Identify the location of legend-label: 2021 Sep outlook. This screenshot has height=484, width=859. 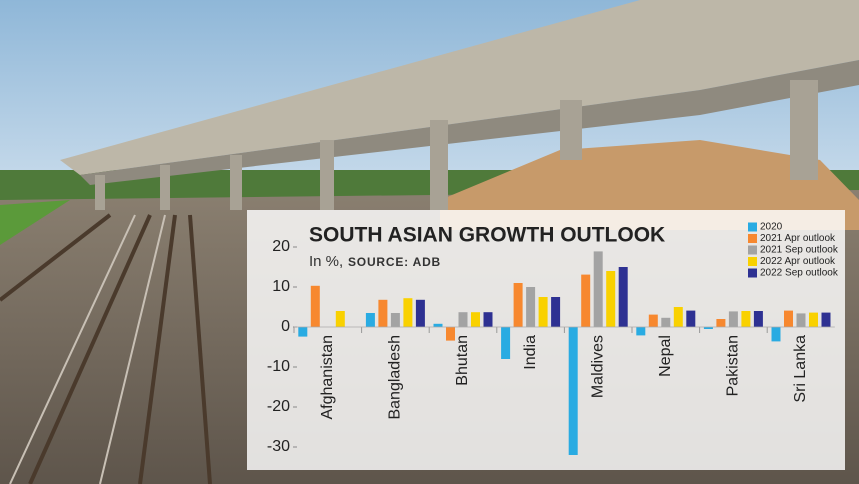
(799, 250).